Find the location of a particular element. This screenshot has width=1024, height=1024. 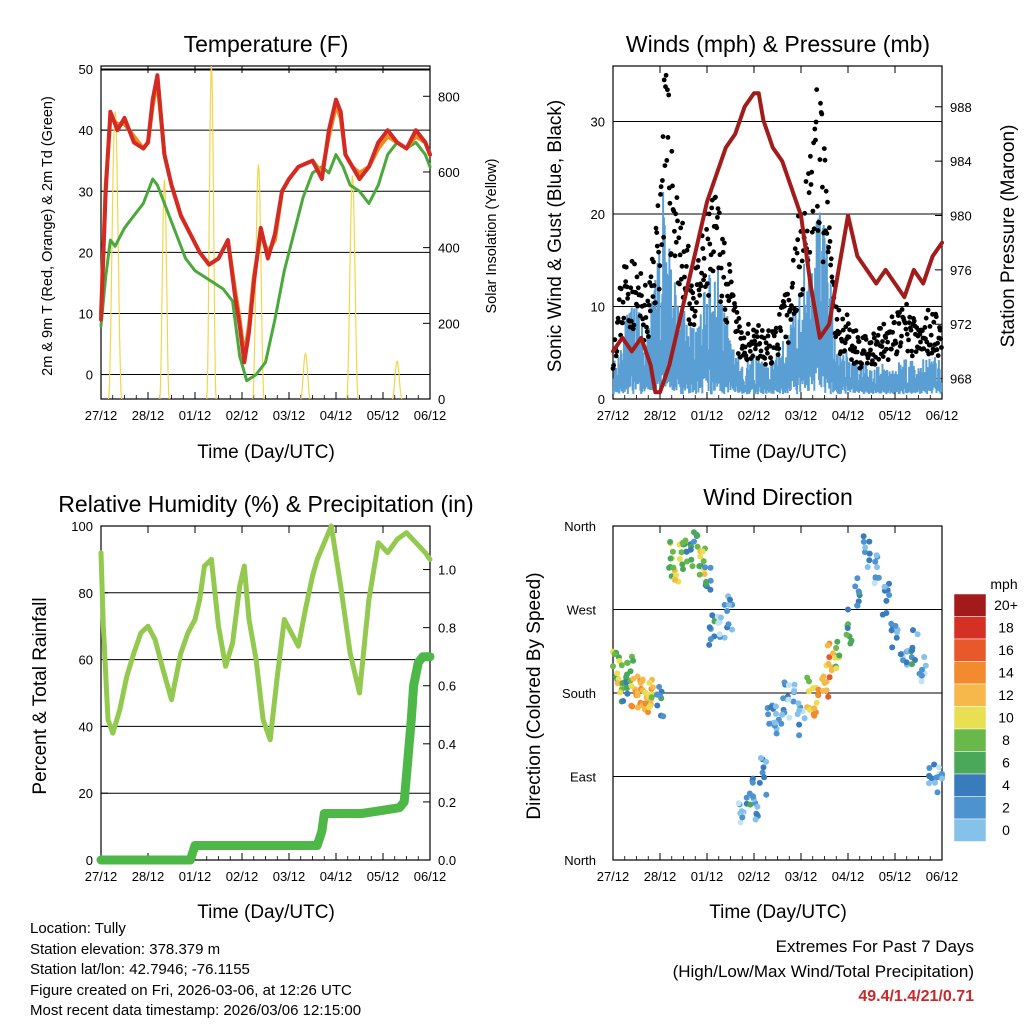

y2-tick-label: 600 is located at coordinates (449, 172).